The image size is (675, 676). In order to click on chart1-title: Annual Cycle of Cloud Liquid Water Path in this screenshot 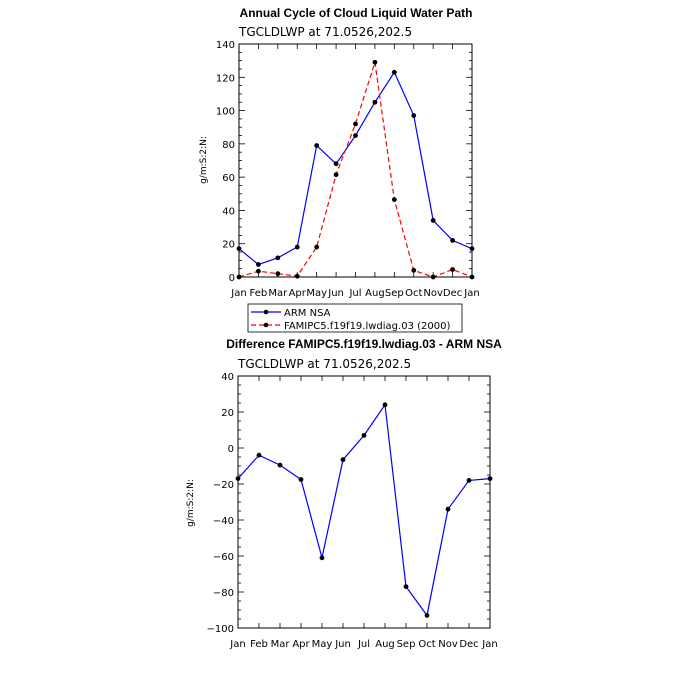, I will do `click(356, 13)`.